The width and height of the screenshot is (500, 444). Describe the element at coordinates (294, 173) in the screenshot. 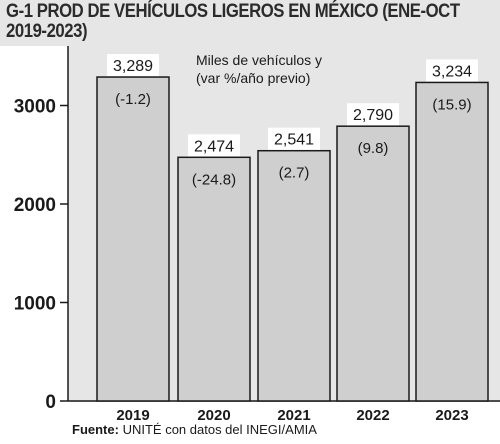

I see `bar-change-label: (2.7)` at that location.